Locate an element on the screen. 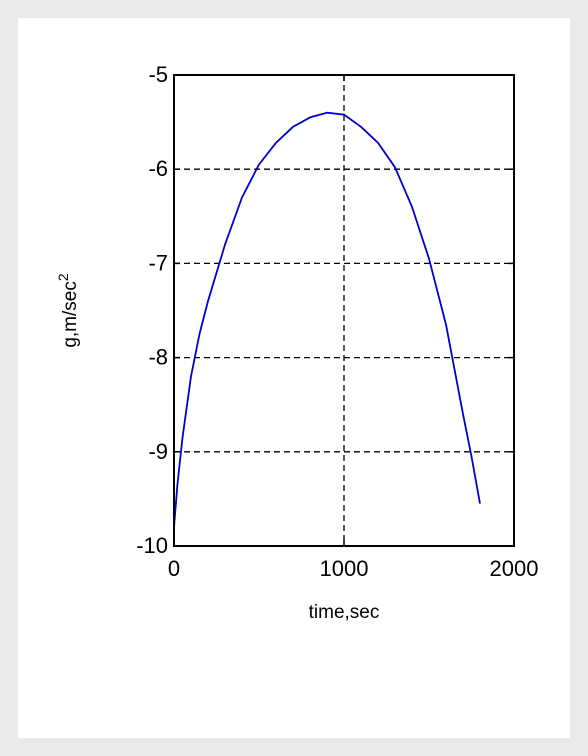  y-tick-labels: -10 -9 -8 -7 -6 -5 is located at coordinates (152, 310).